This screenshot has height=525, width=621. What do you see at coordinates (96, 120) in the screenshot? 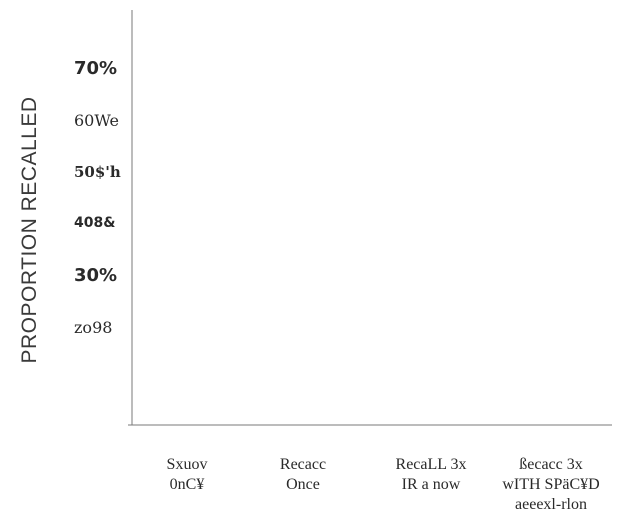
I see `y-tick-label: 60We` at bounding box center [96, 120].